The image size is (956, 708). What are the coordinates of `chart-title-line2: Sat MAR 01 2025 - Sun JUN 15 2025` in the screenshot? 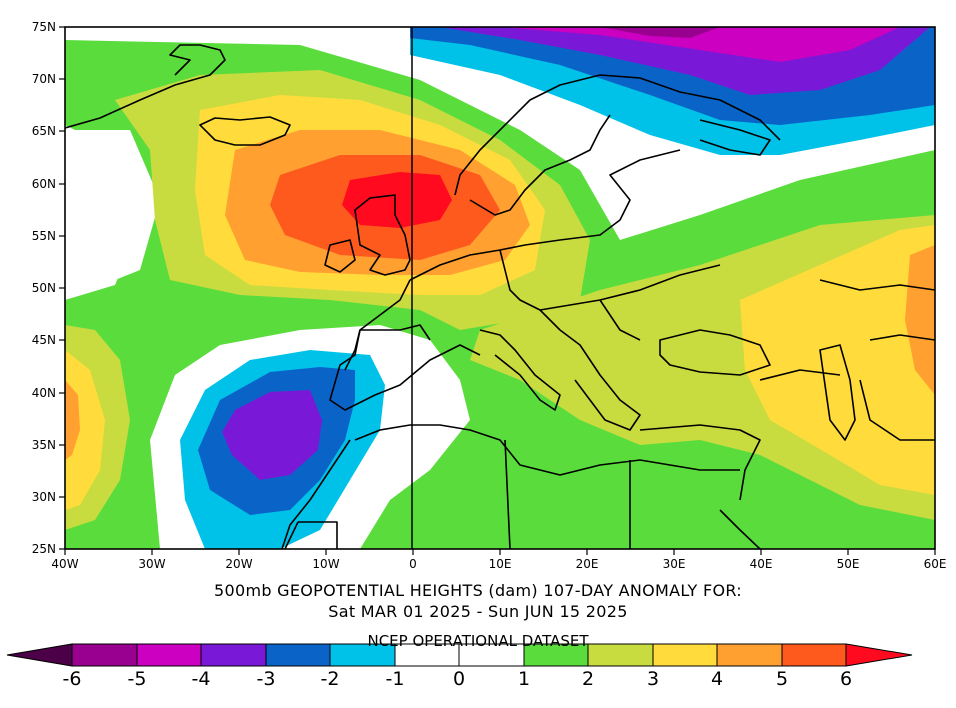 It's located at (478, 611).